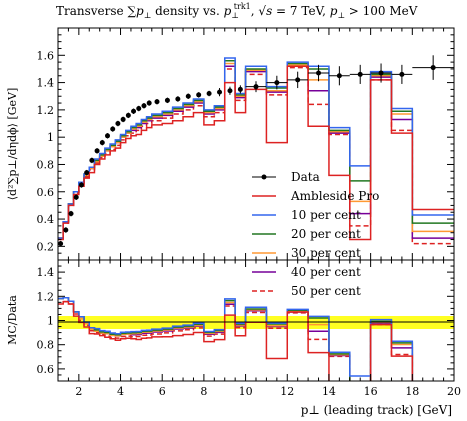  I want to click on y-tick-label: 1.4, so click(46, 83).